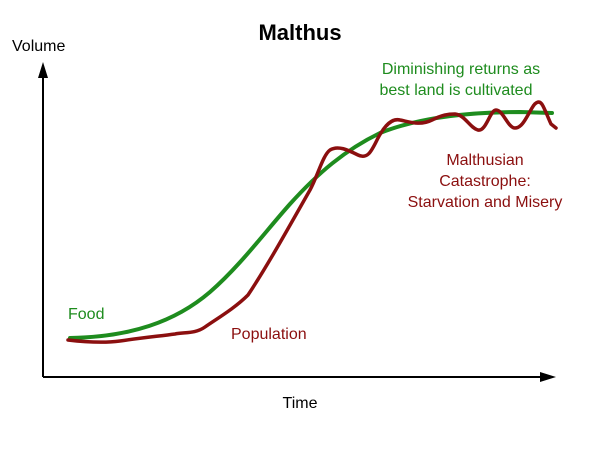 The height and width of the screenshot is (450, 600). I want to click on x-axis-arrowhead, so click(548, 377).